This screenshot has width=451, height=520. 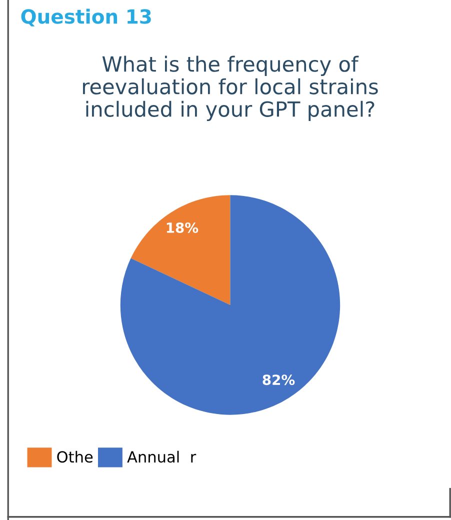 I want to click on chart-subtitle: What is the frequency of reevaluation for local strains included in your GPT panel?, so click(x=230, y=89).